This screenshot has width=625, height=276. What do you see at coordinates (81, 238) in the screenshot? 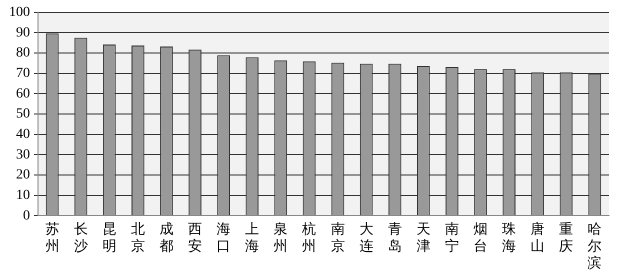
I see `x-tick-label: 长沙` at bounding box center [81, 238].